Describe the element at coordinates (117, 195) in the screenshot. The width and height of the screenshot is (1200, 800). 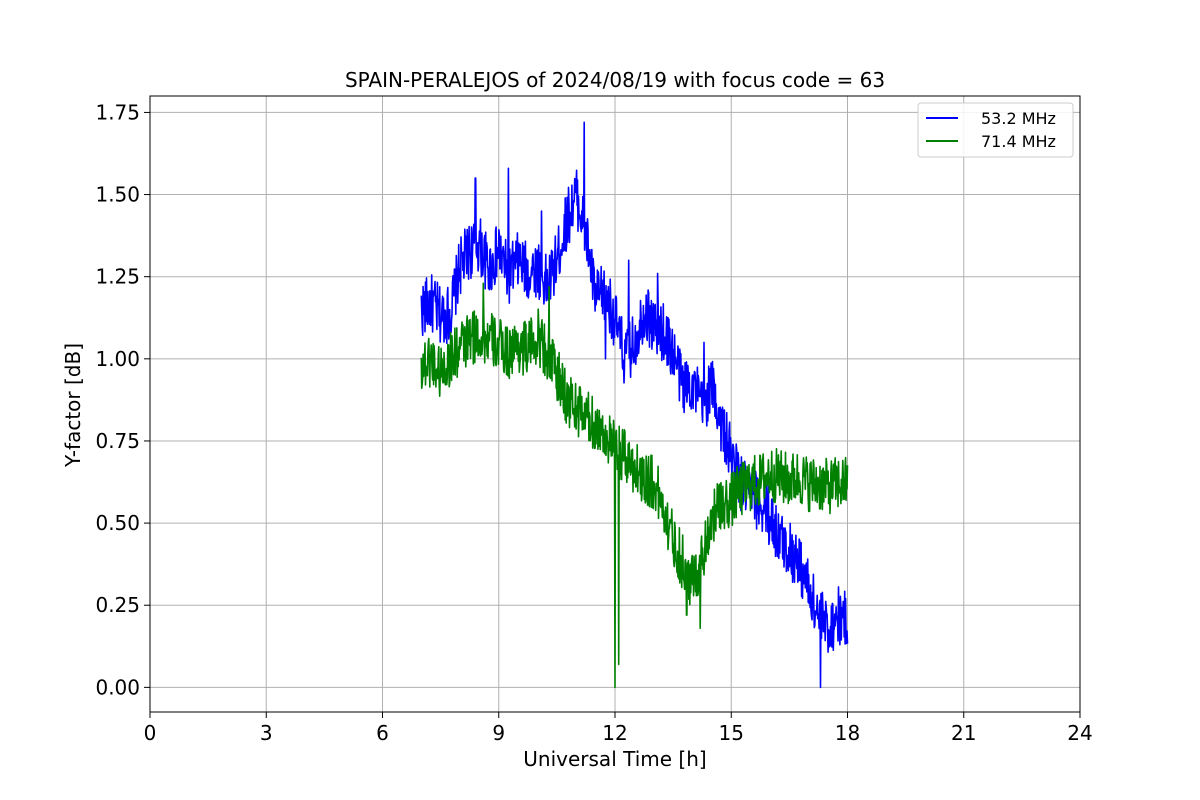
I see `y-tick-label: 1.50` at that location.